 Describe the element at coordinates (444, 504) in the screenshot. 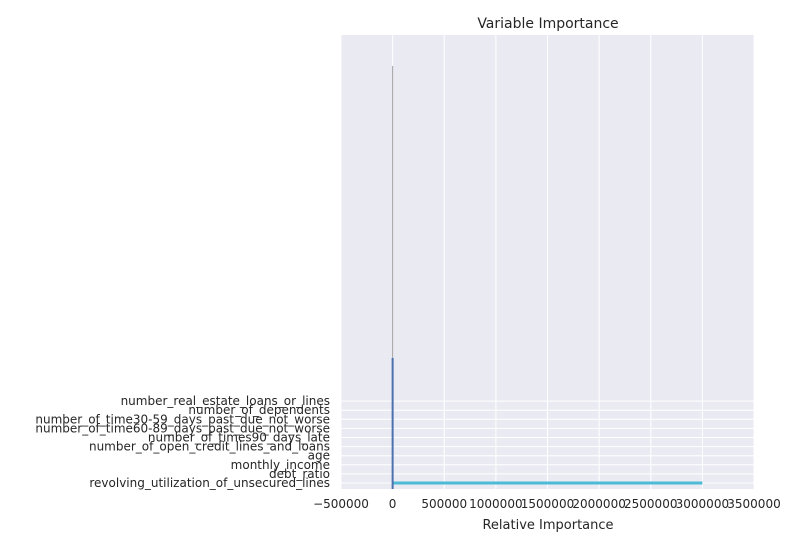

I see `x-tick-label: 500000` at that location.